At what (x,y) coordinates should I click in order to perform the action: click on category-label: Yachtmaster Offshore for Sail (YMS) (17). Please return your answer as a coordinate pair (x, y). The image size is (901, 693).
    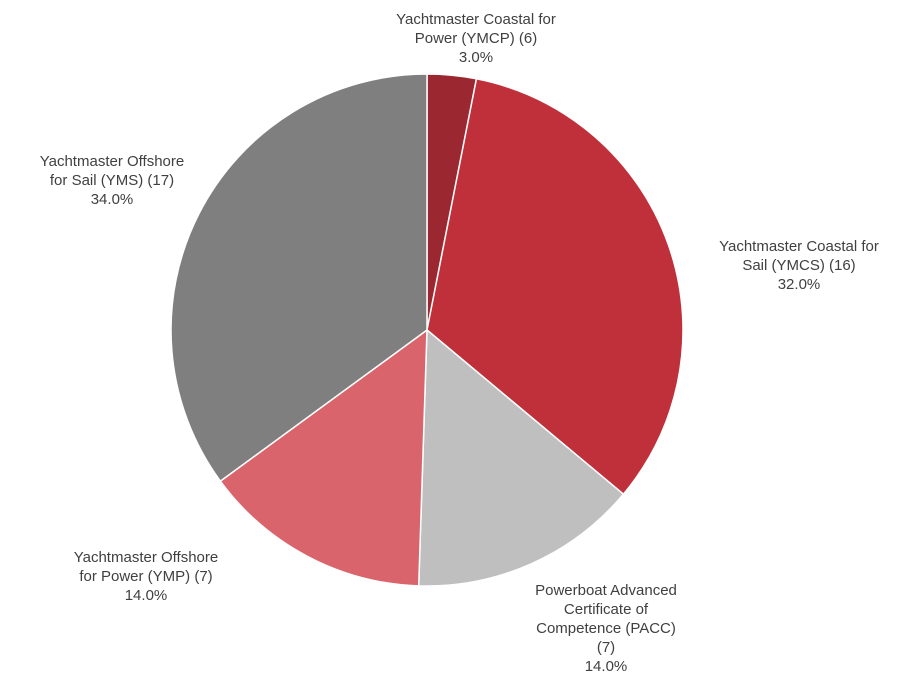
    Looking at the image, I should click on (112, 171).